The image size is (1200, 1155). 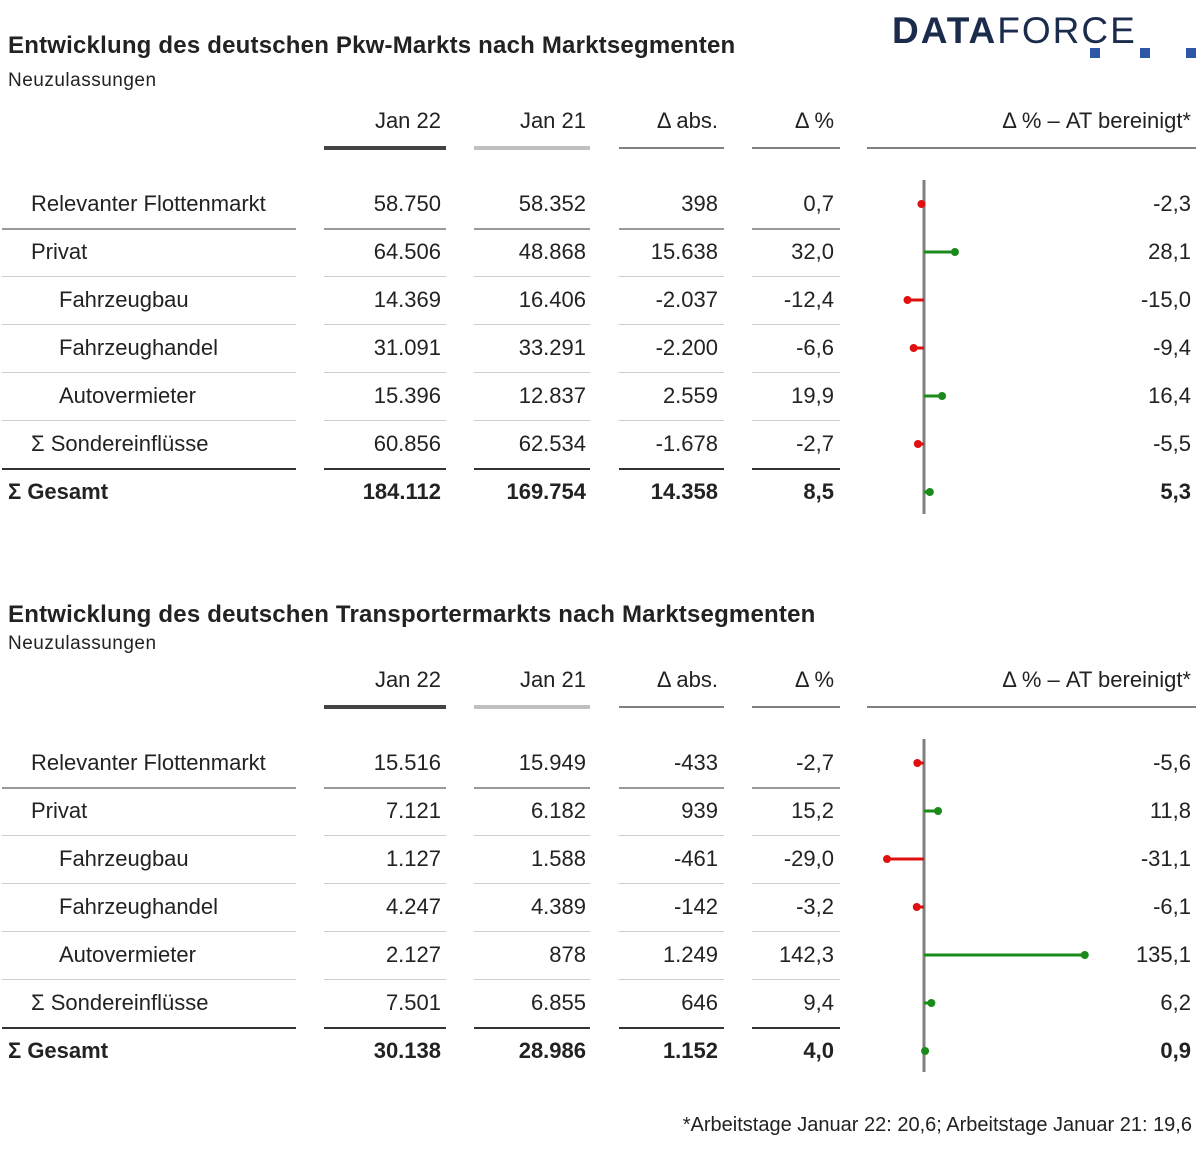 I want to click on cell-jan22: 14.369, so click(x=407, y=299).